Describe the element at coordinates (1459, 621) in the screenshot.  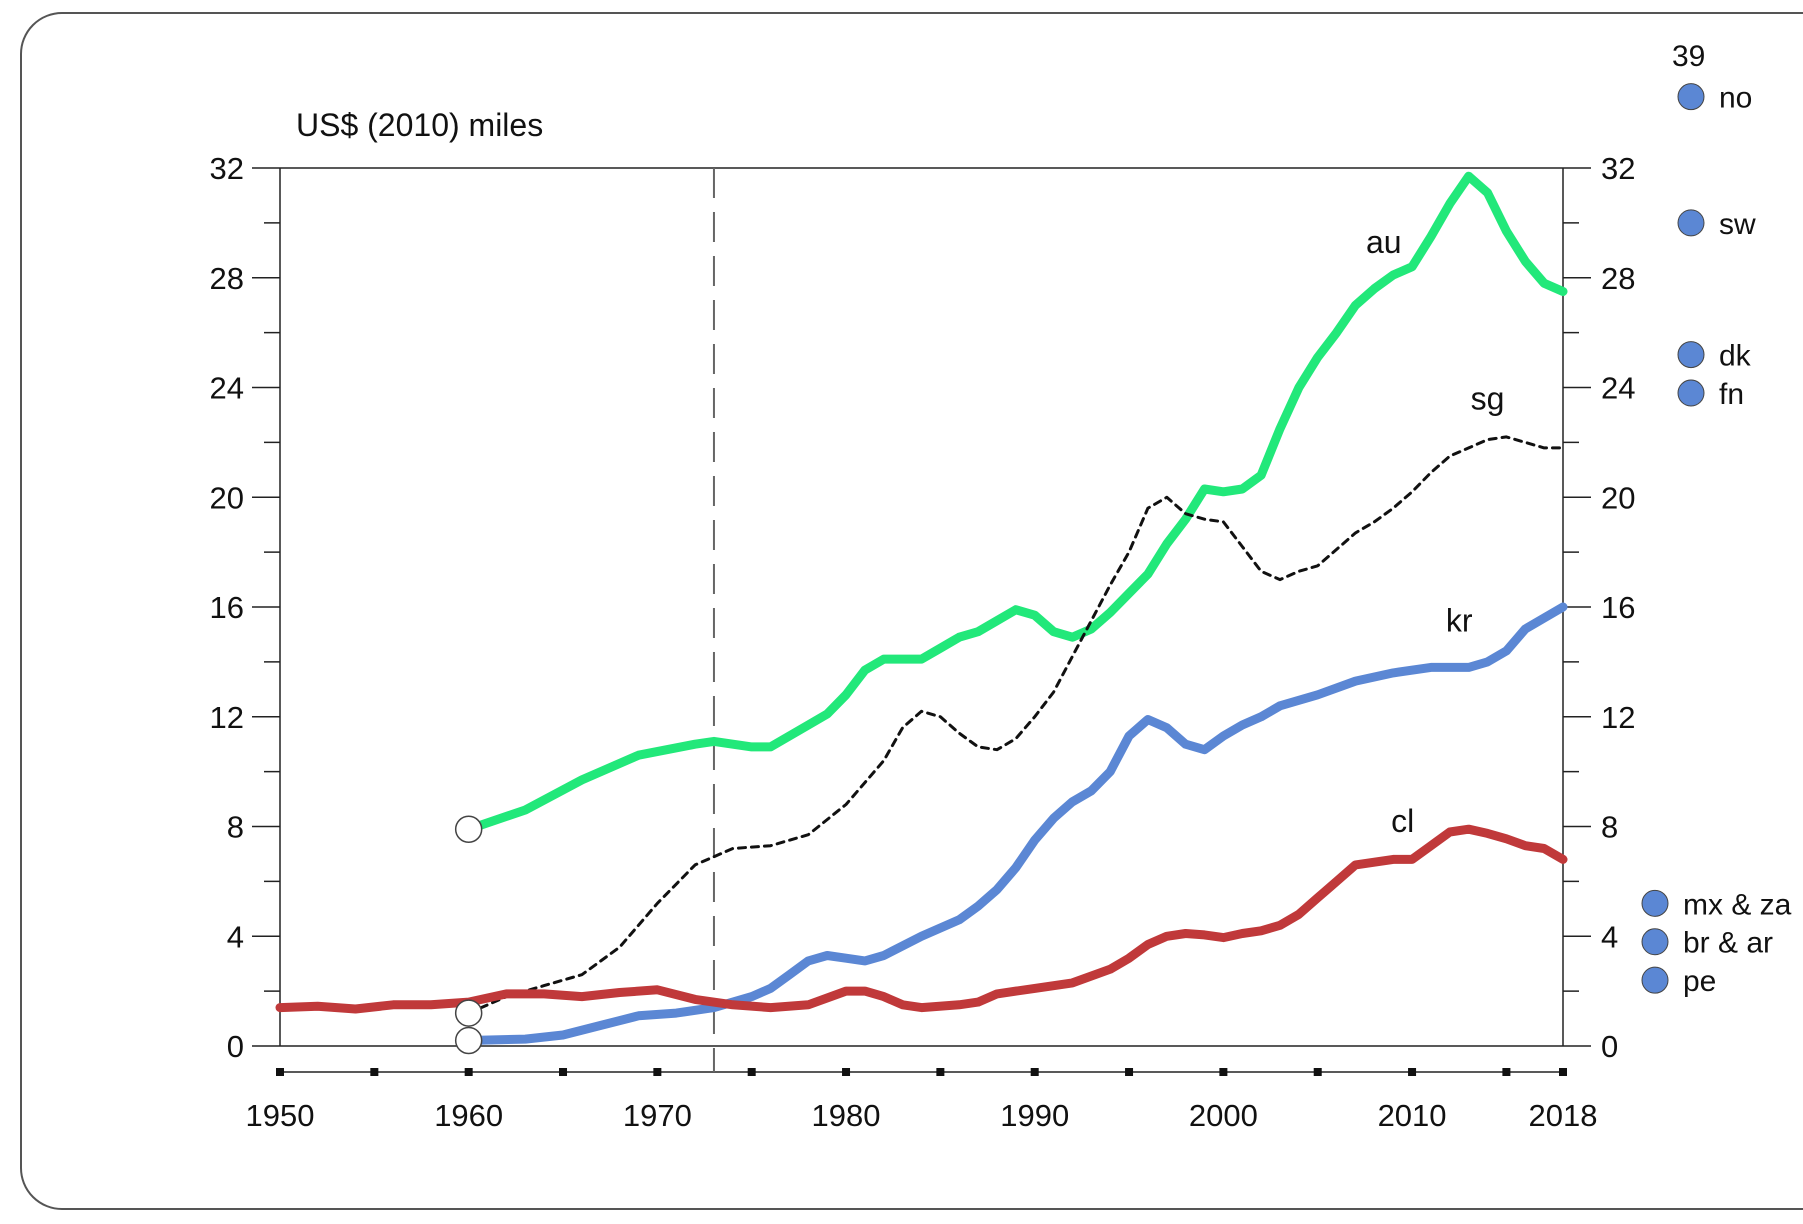
I see `series-label-kr: kr` at that location.